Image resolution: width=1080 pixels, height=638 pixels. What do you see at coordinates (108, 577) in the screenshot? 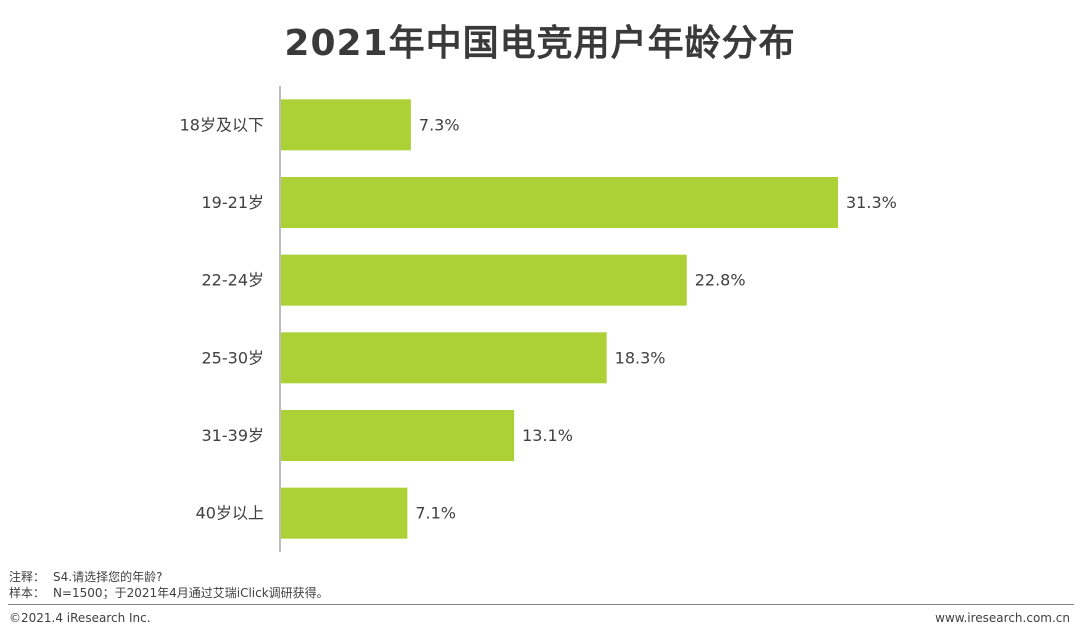
I see `note-text: S4.请选择您的年龄?` at bounding box center [108, 577].